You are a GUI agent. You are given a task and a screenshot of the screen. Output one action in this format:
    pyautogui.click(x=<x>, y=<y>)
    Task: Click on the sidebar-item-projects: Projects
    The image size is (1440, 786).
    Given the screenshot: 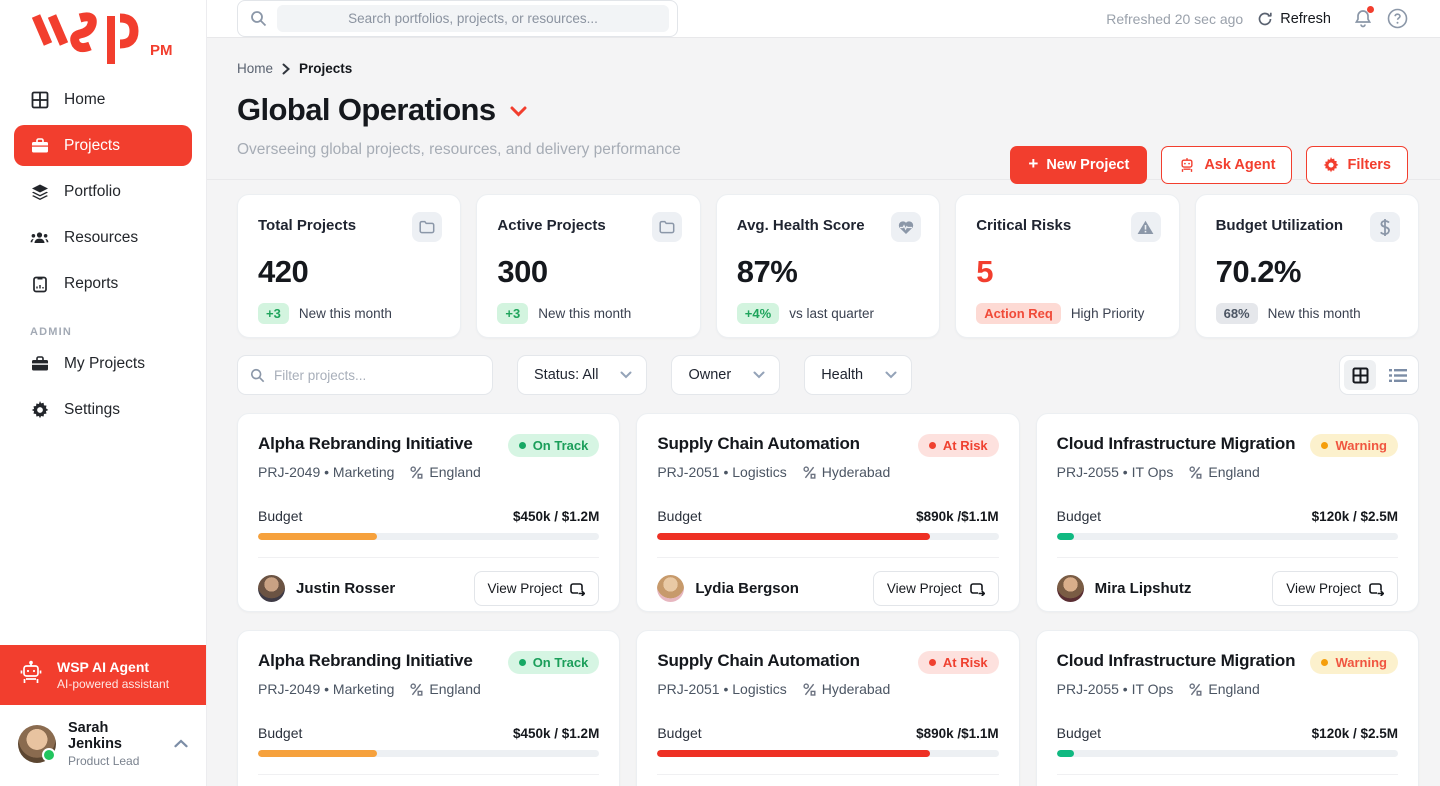 What is the action you would take?
    pyautogui.click(x=103, y=145)
    